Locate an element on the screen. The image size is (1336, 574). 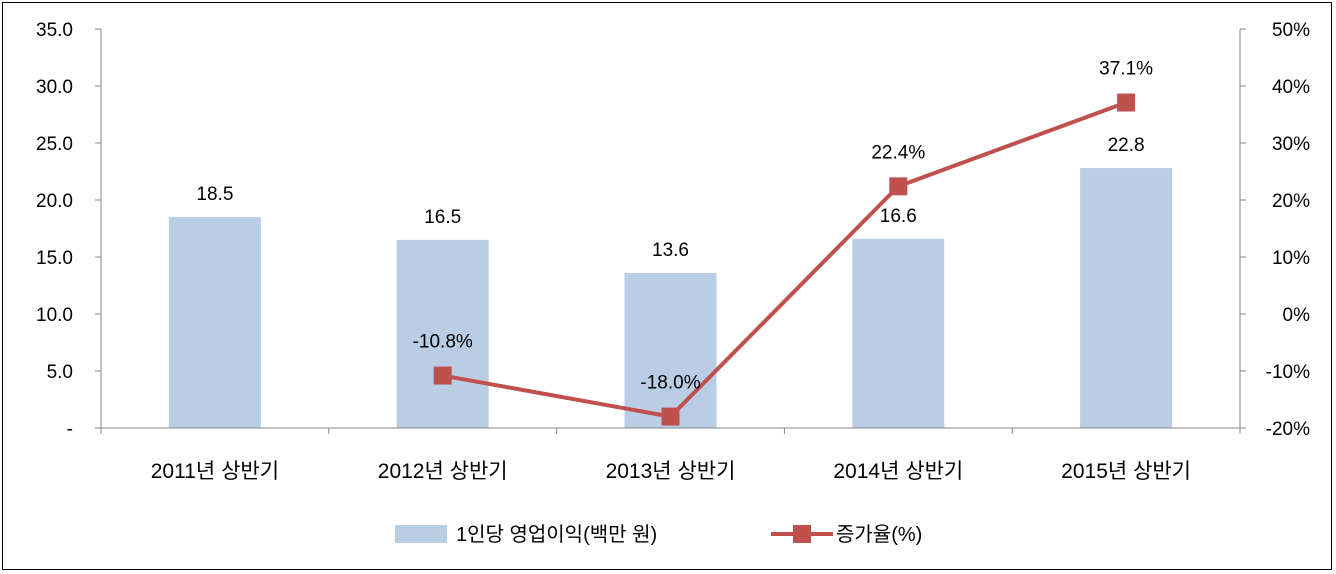
line-value-label: 37.1% is located at coordinates (1126, 69).